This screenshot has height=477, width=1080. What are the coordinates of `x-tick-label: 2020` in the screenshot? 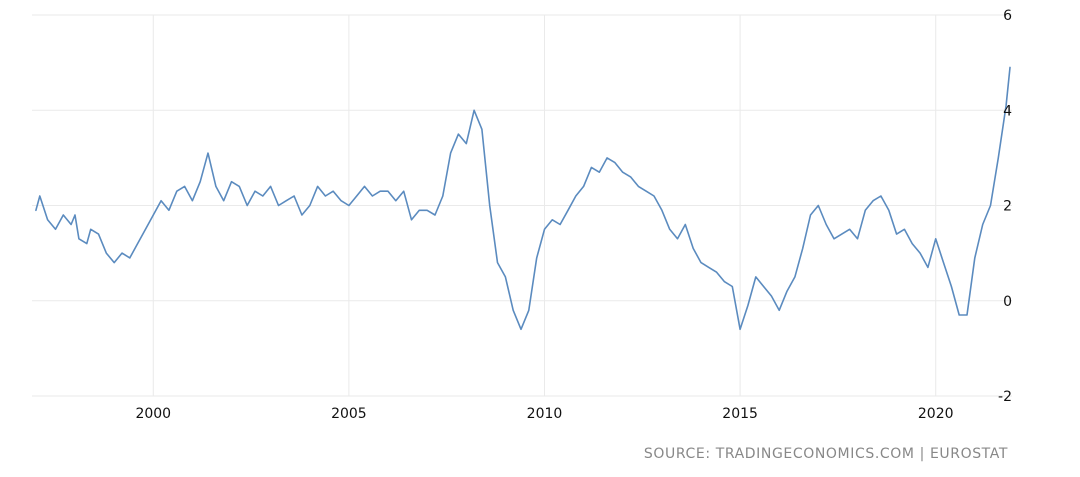 It's located at (936, 414).